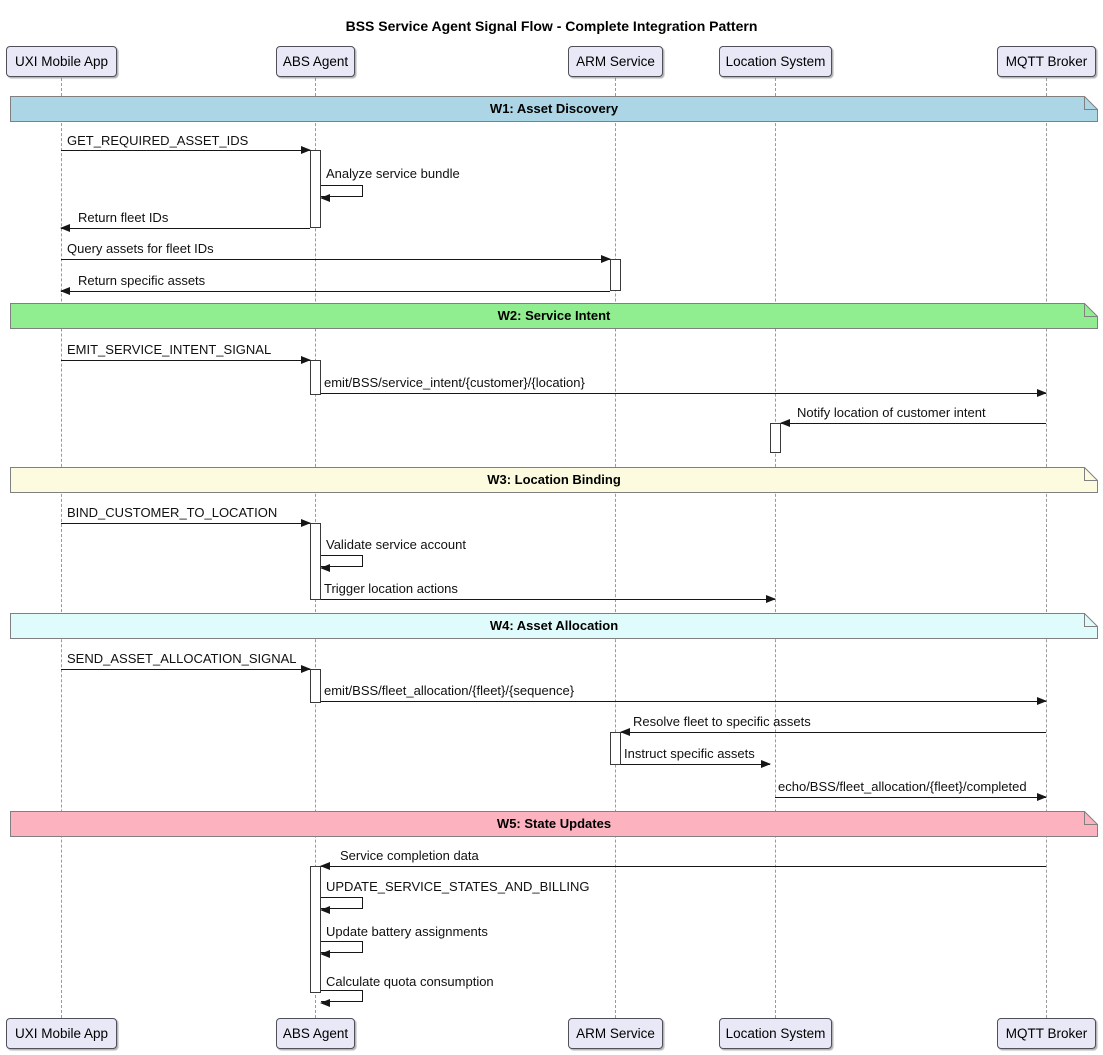 The height and width of the screenshot is (1055, 1103). What do you see at coordinates (315, 686) in the screenshot?
I see `activation-abs-w4` at bounding box center [315, 686].